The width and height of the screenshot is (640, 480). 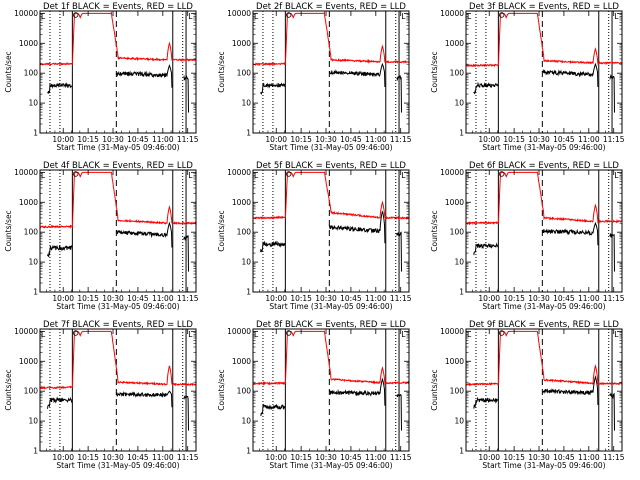 I want to click on panel-title: Det 6f BLACK = Events, RED = LLD, so click(x=544, y=166).